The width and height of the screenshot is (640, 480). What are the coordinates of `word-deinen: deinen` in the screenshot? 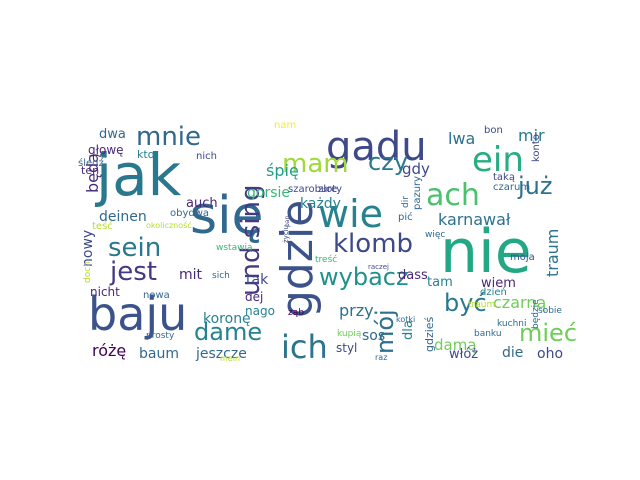 It's located at (123, 217).